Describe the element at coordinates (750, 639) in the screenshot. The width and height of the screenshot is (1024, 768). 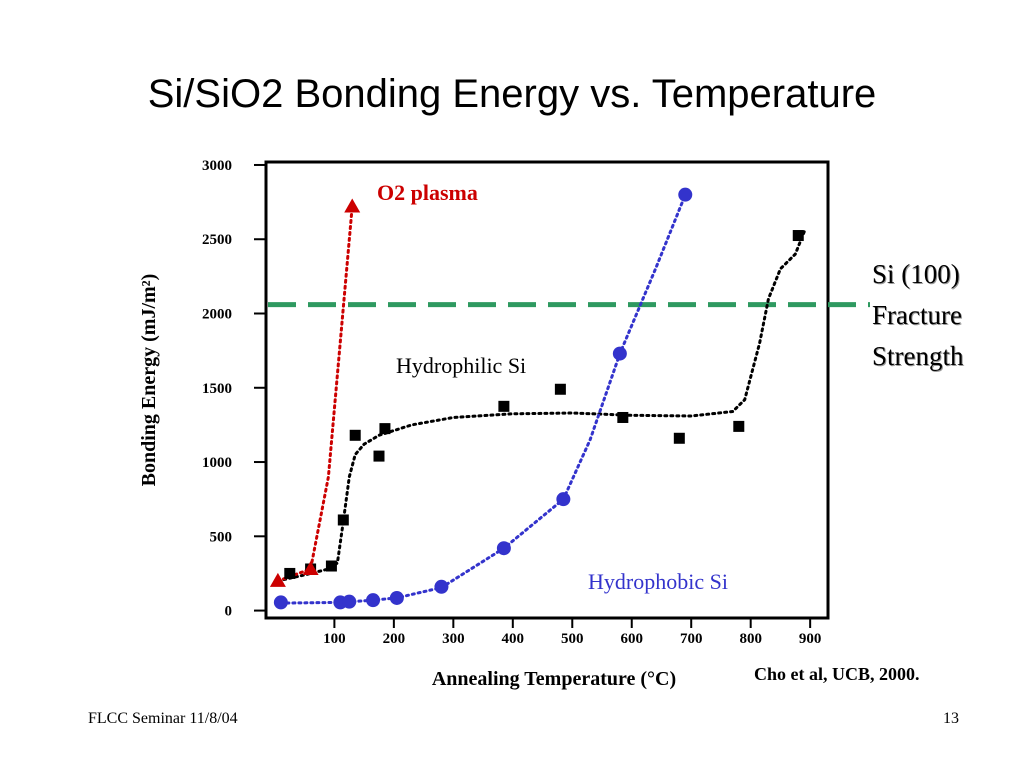
I see `x-tick-label: 800` at that location.